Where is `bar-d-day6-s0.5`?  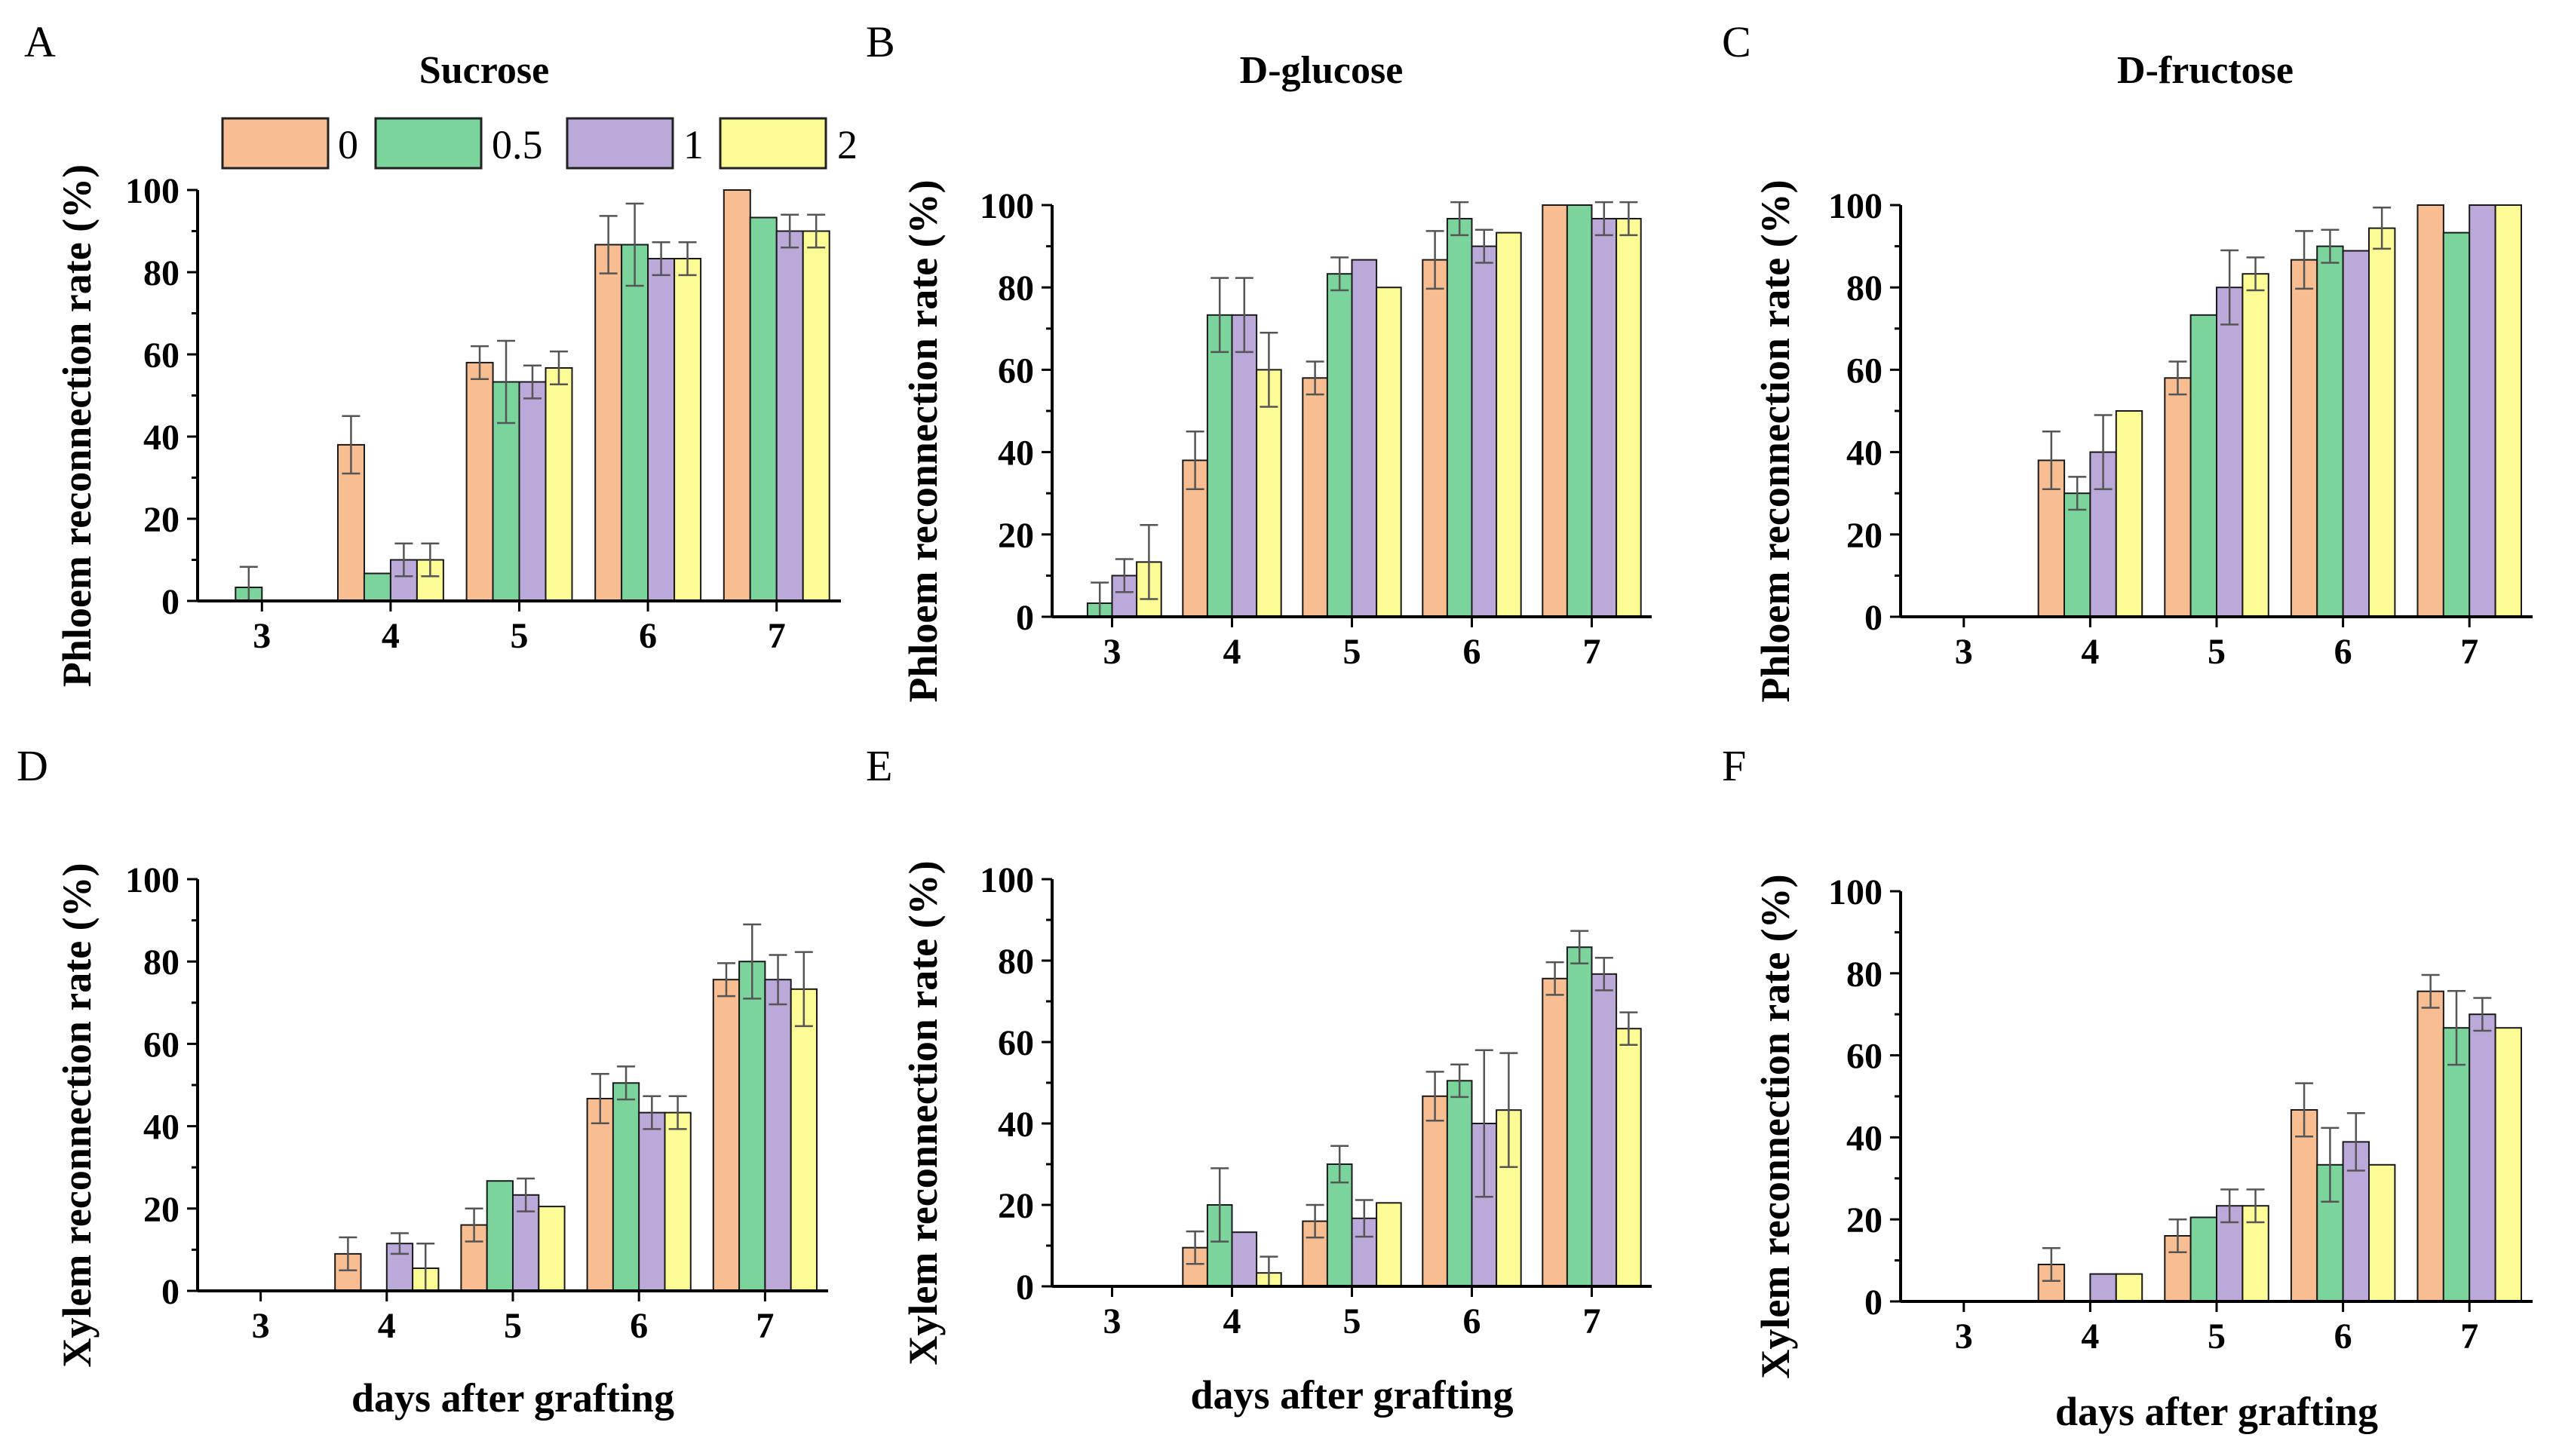
bar-d-day6-s0.5 is located at coordinates (626, 1187).